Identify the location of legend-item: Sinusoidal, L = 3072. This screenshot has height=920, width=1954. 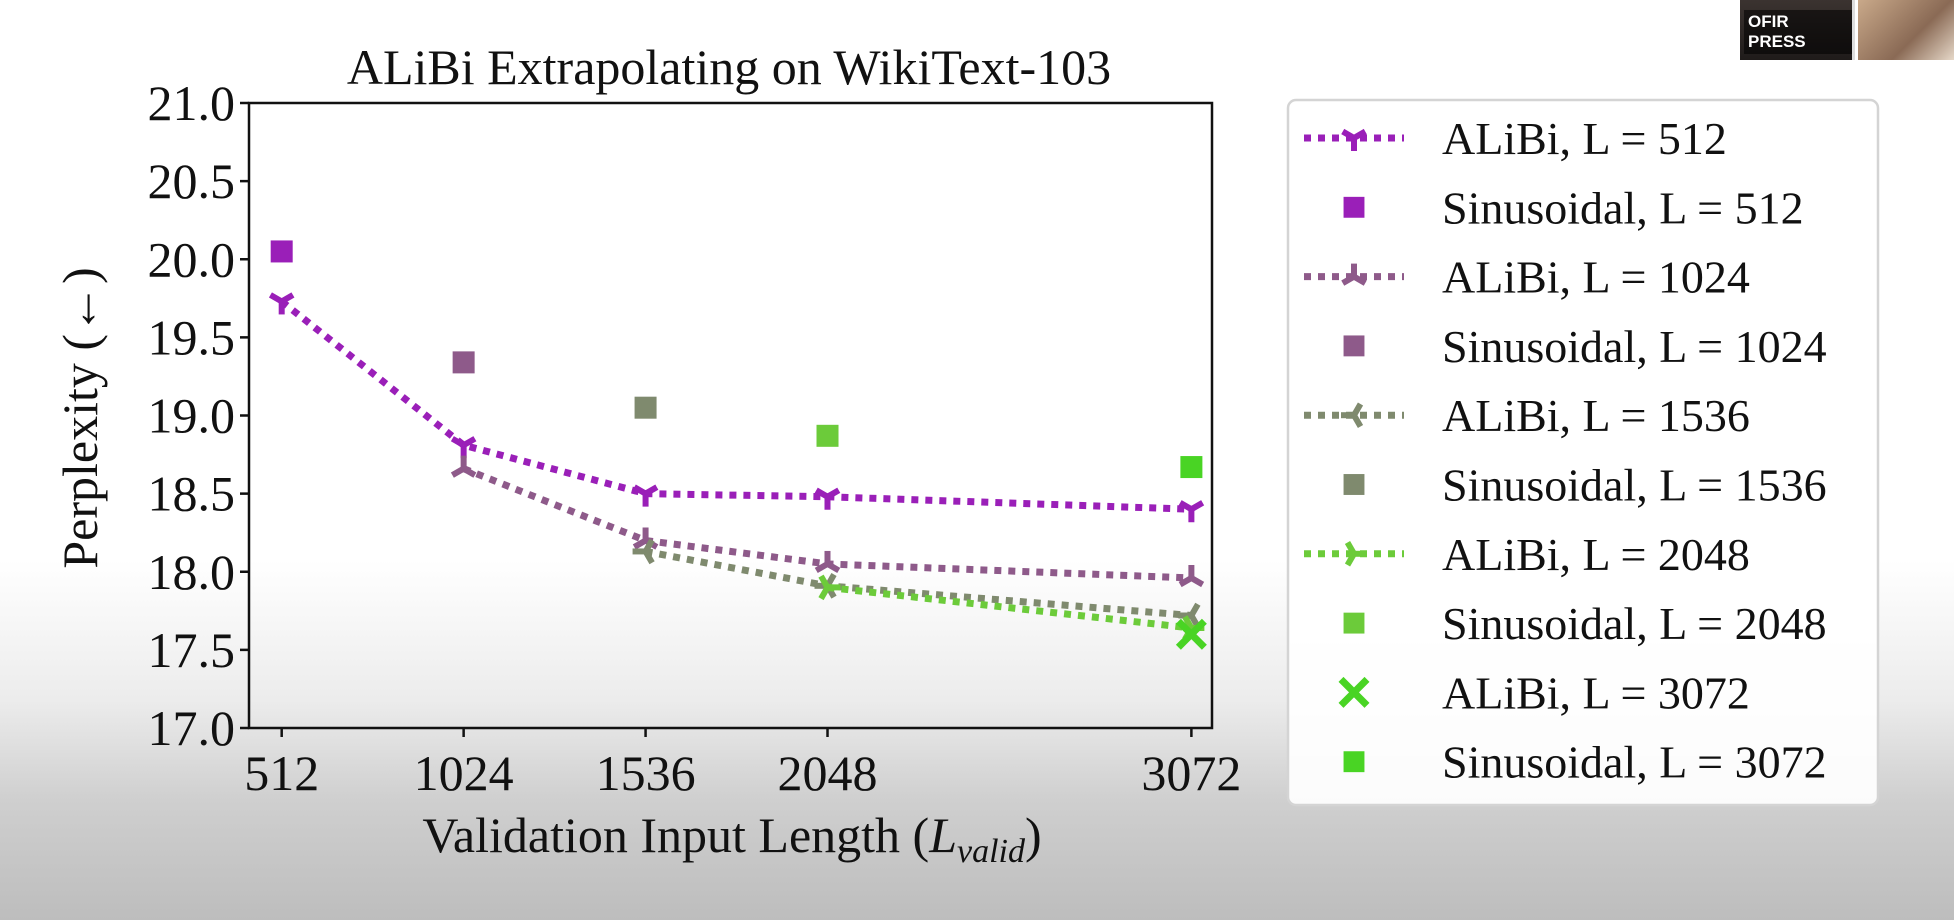
(1585, 762).